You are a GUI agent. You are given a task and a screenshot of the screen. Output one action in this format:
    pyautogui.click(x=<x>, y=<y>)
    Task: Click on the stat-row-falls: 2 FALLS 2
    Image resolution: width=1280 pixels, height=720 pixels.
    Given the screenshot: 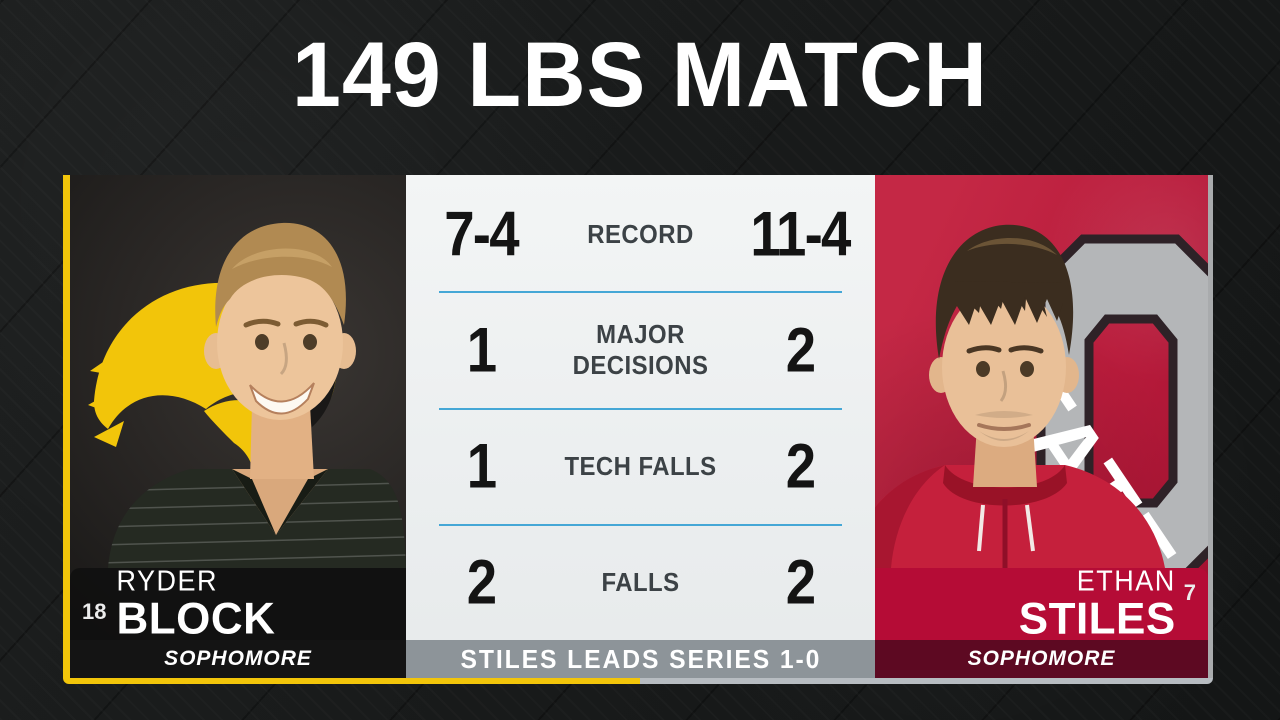 What is the action you would take?
    pyautogui.click(x=640, y=583)
    